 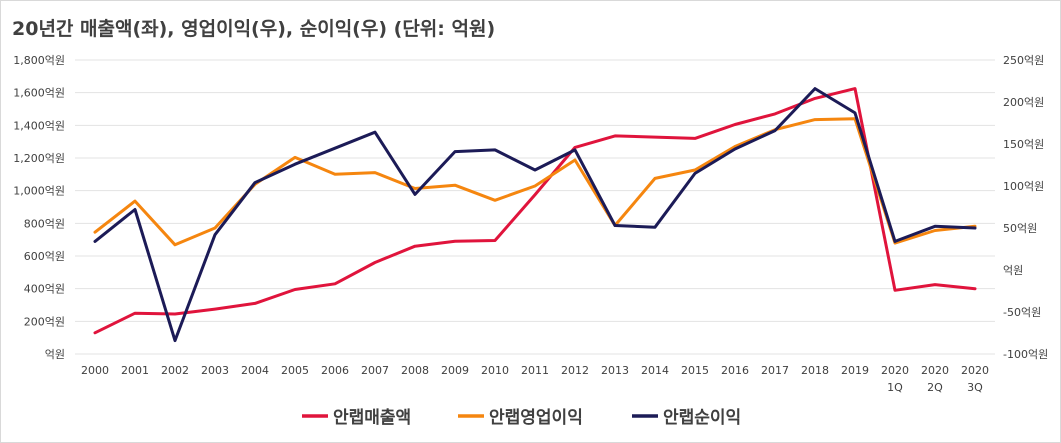 What do you see at coordinates (335, 370) in the screenshot?
I see `x-tick-label: 2006` at bounding box center [335, 370].